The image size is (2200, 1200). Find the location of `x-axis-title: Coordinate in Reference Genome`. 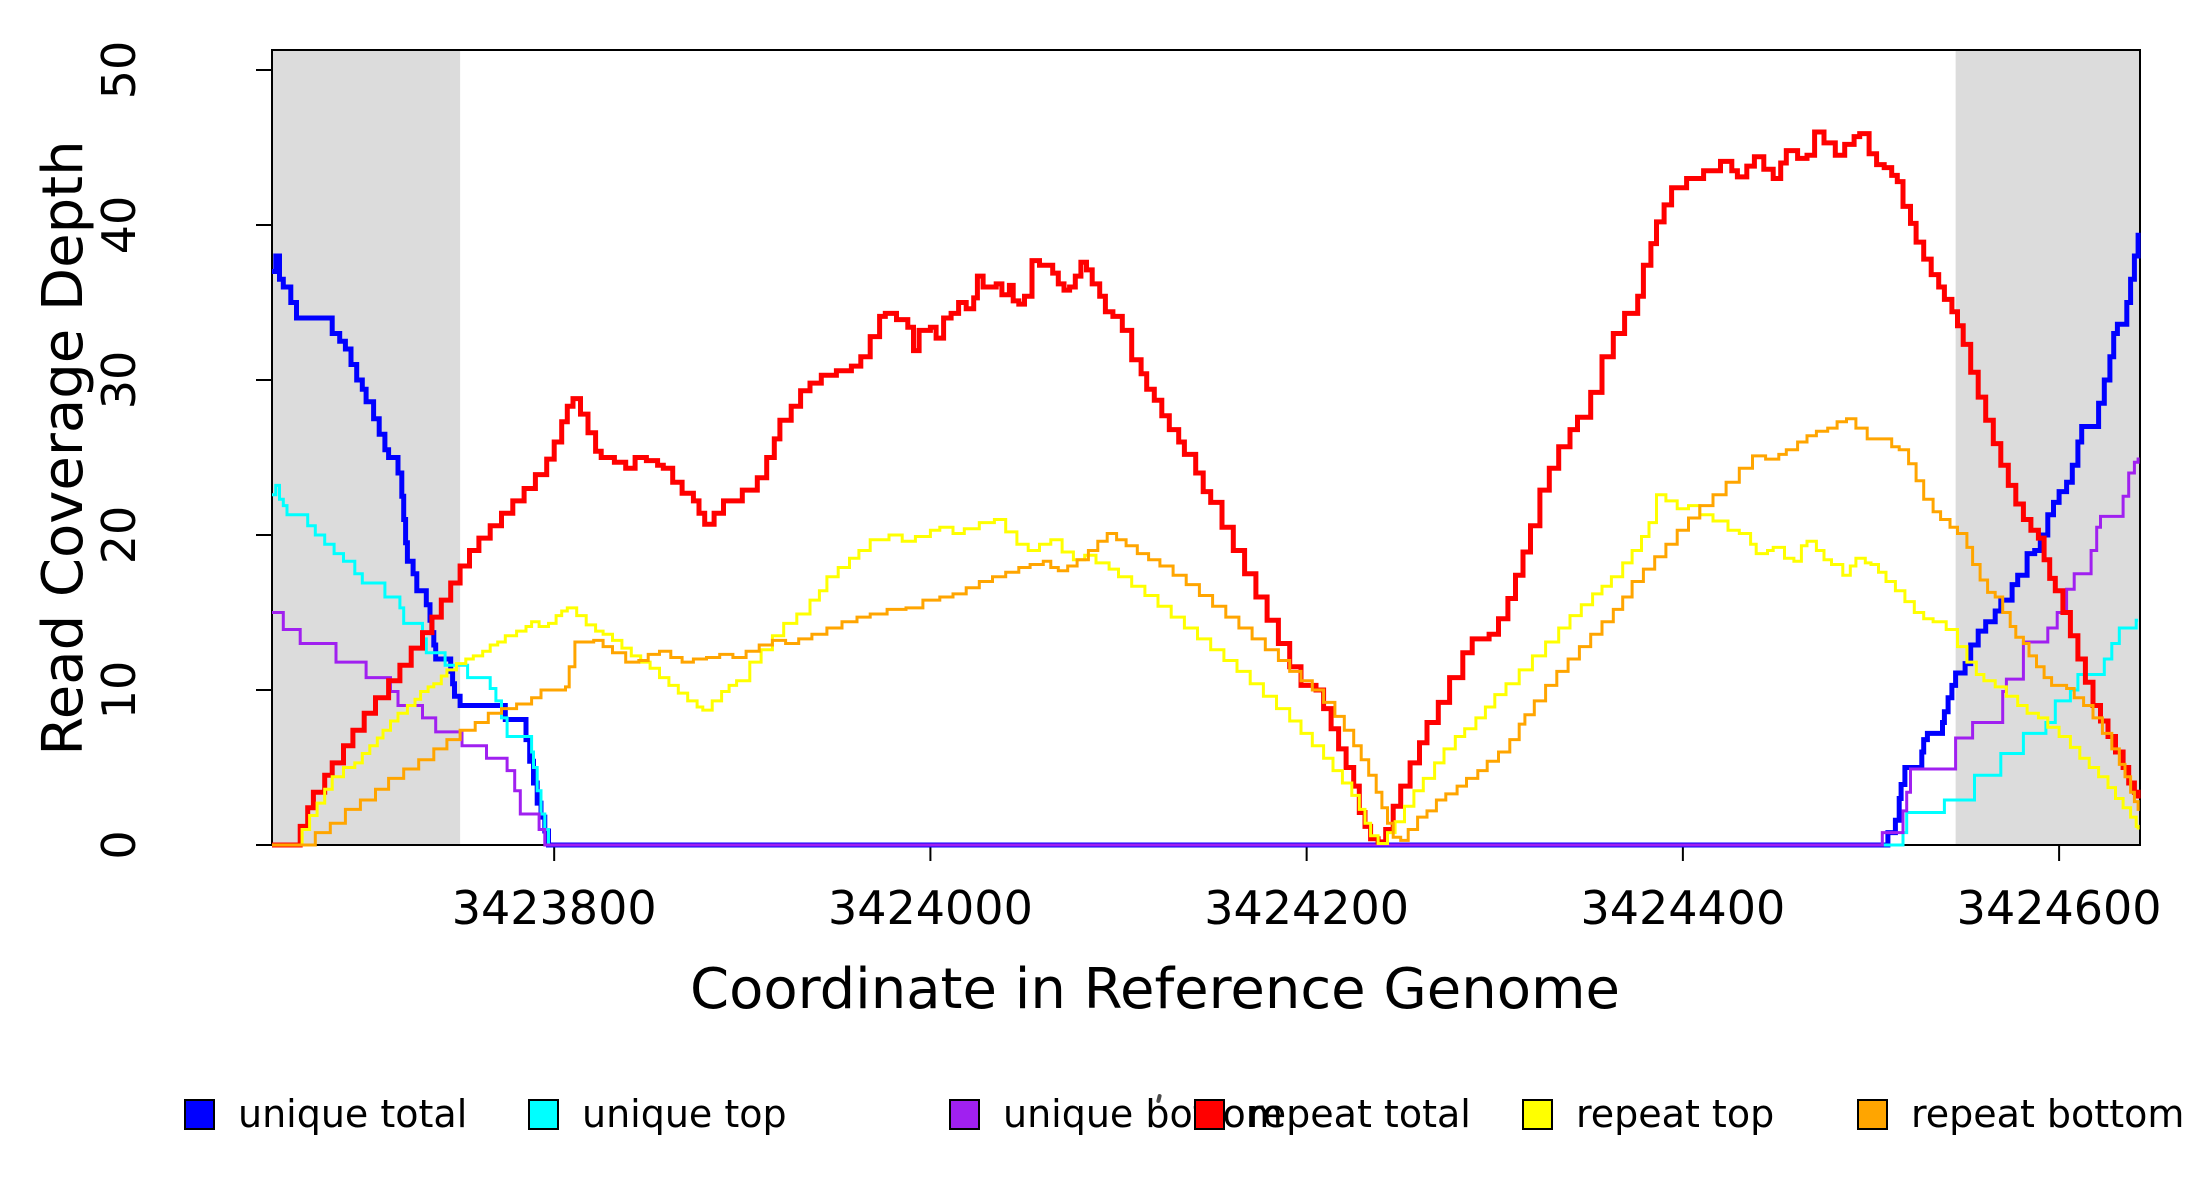

x-axis-title: Coordinate in Reference Genome is located at coordinates (1155, 989).